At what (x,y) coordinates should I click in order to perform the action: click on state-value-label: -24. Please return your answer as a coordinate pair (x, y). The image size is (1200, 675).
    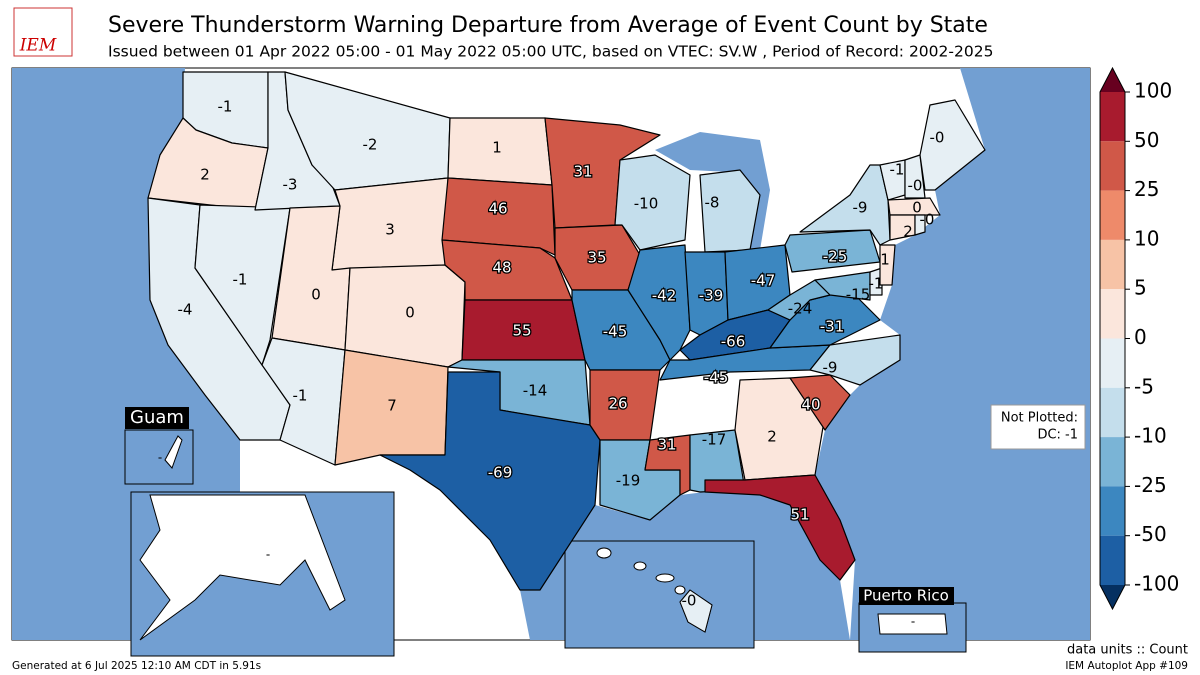
    Looking at the image, I should click on (800, 309).